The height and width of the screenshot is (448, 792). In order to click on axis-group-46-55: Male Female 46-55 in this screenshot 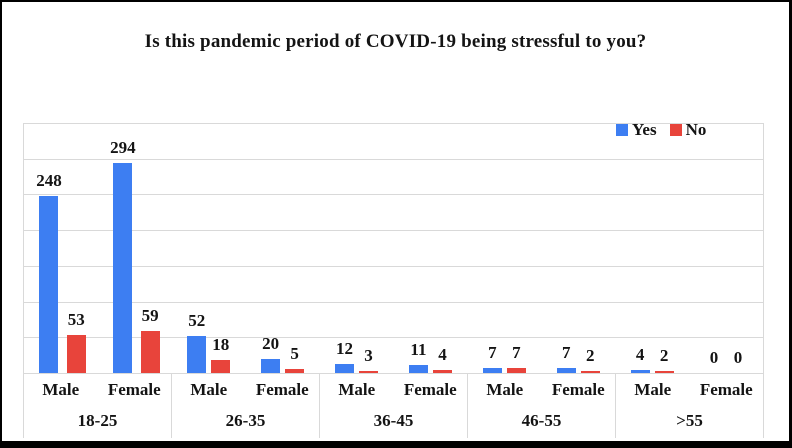, I will do `click(541, 405)`.